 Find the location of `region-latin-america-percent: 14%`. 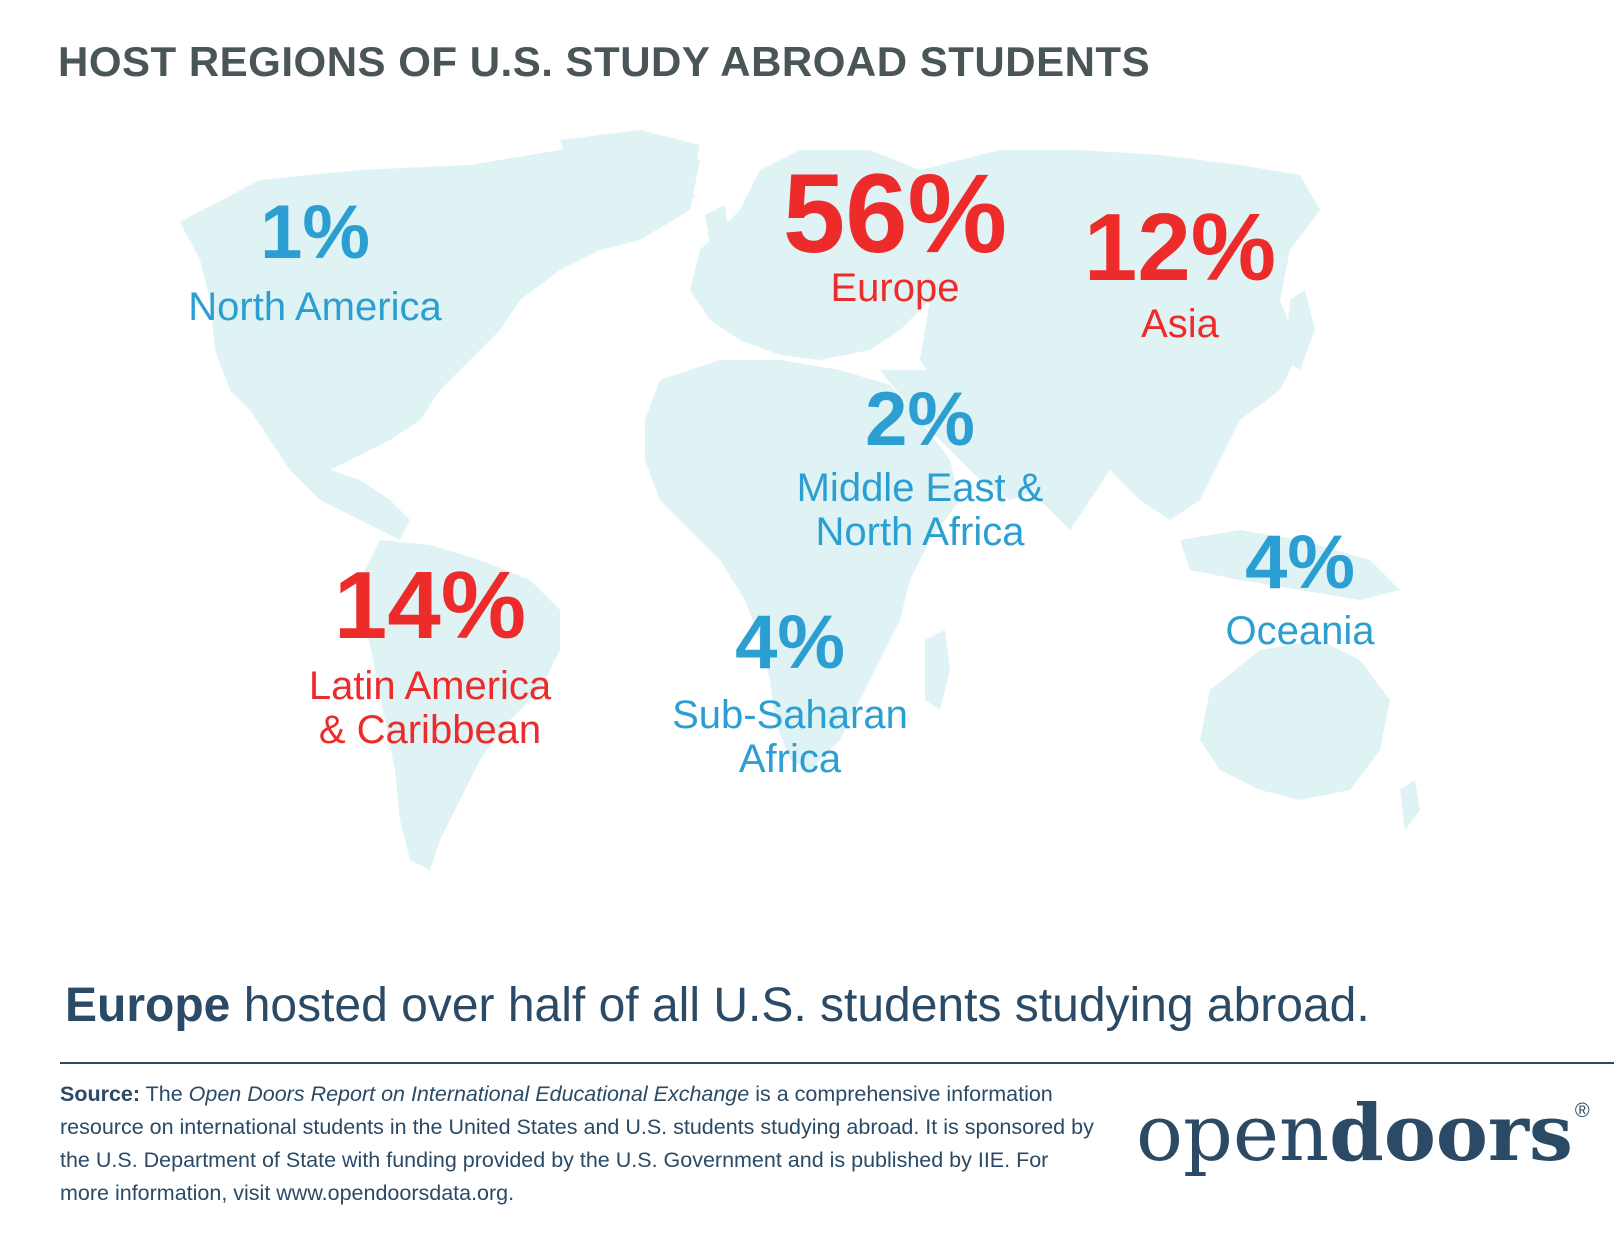

region-latin-america-percent: 14% is located at coordinates (430, 605).